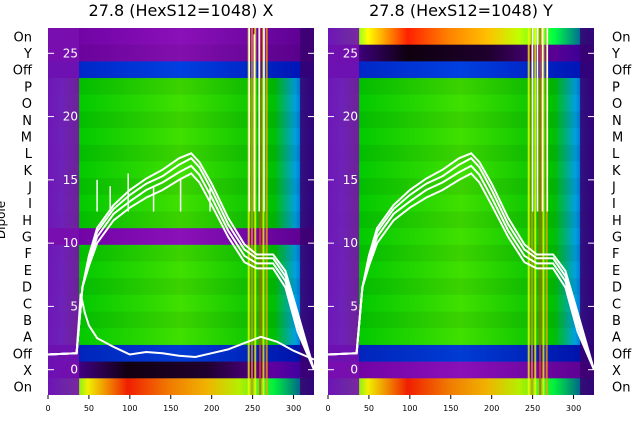  What do you see at coordinates (615, 254) in the screenshot?
I see `row-label-right: F` at bounding box center [615, 254].